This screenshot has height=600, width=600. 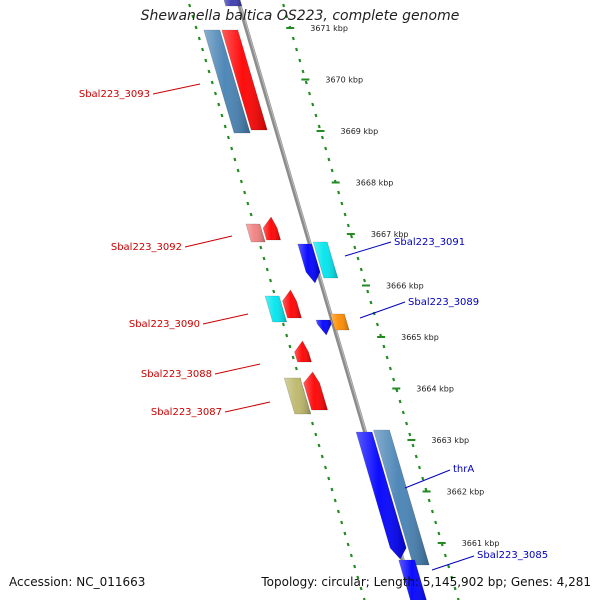 What do you see at coordinates (435, 389) in the screenshot?
I see `tick-label: 3664 kbp` at bounding box center [435, 389].